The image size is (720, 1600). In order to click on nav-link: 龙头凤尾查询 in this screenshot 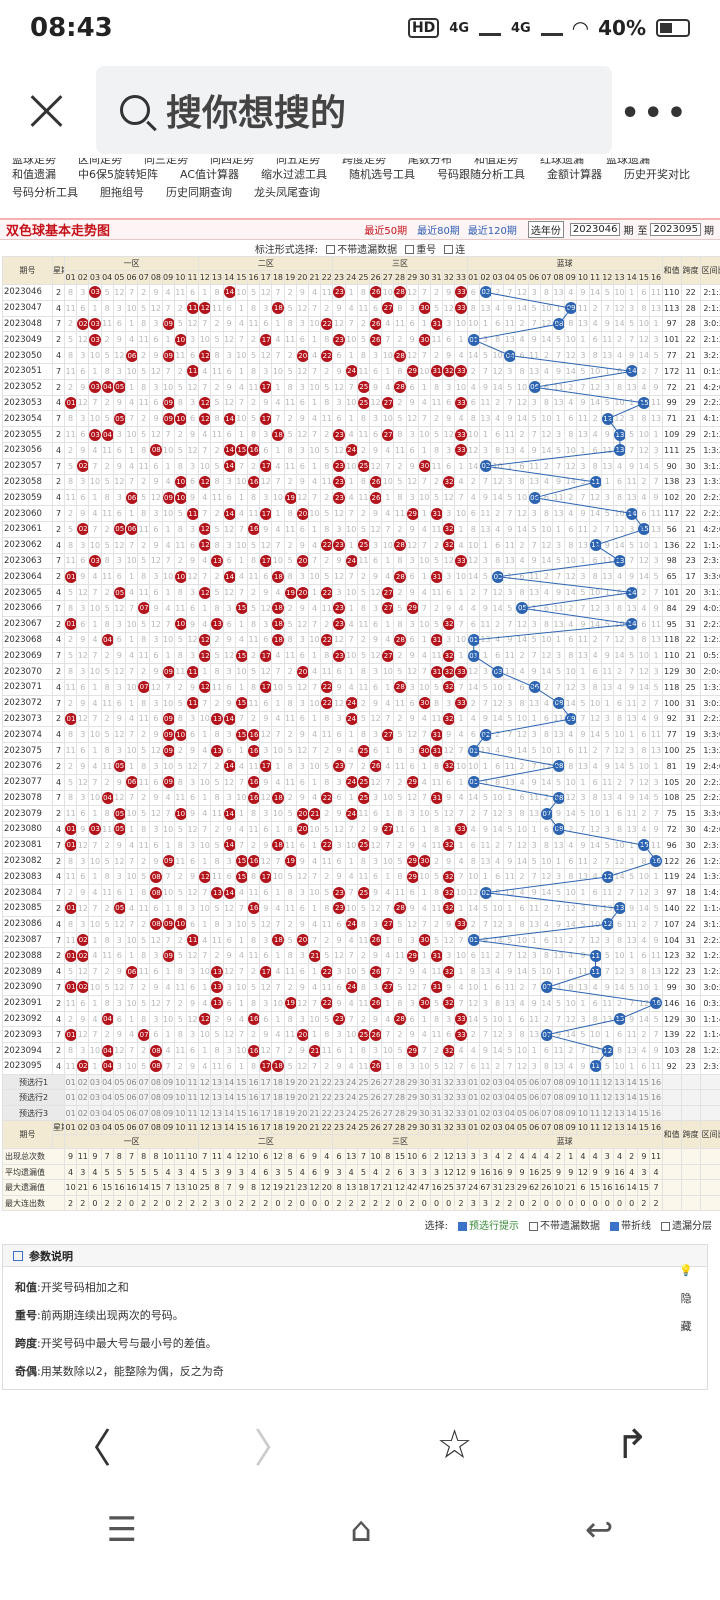, I will do `click(287, 192)`.